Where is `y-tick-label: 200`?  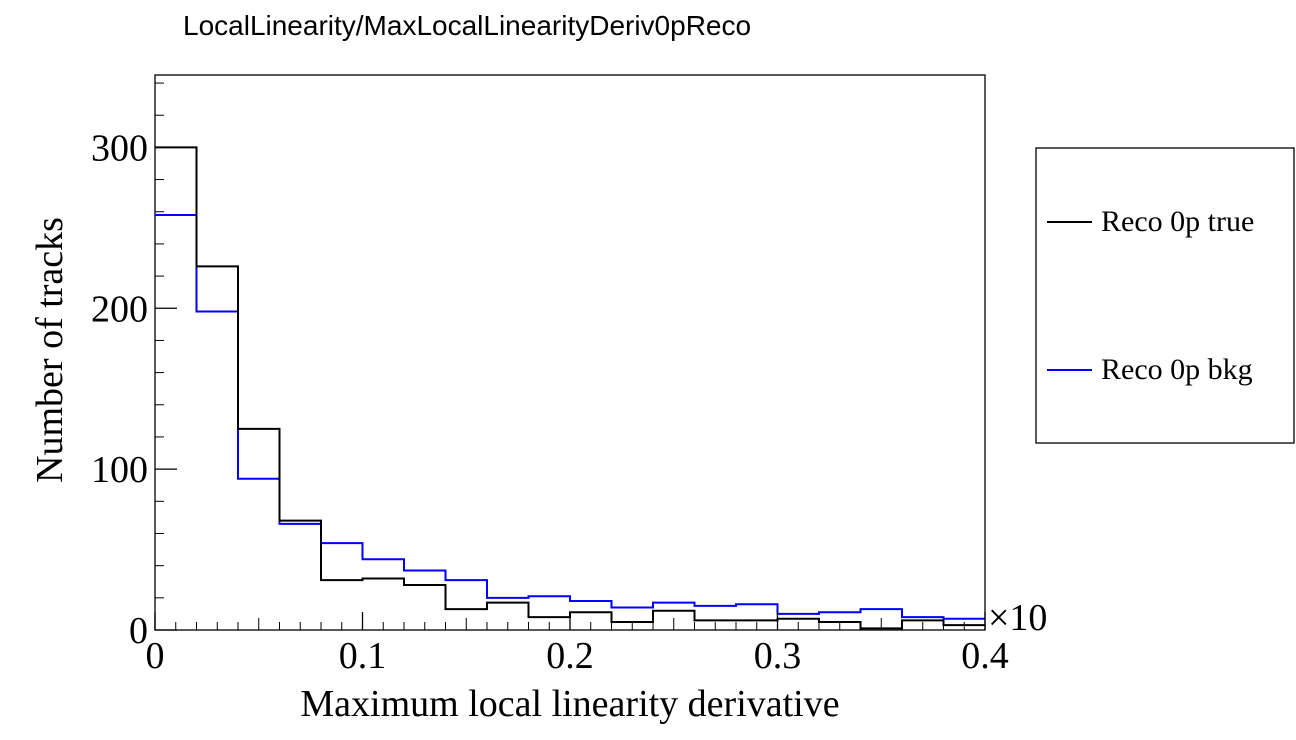 y-tick-label: 200 is located at coordinates (119, 309).